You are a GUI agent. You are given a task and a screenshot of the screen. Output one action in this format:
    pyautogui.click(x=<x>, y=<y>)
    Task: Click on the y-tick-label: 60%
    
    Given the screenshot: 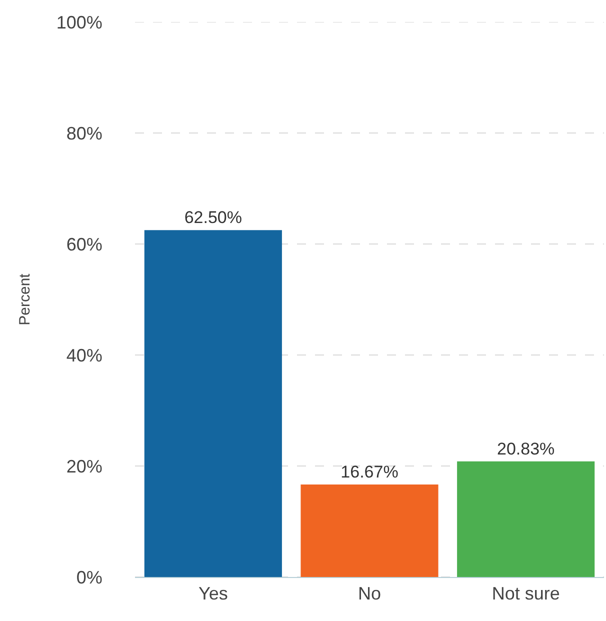 What is the action you would take?
    pyautogui.click(x=84, y=244)
    